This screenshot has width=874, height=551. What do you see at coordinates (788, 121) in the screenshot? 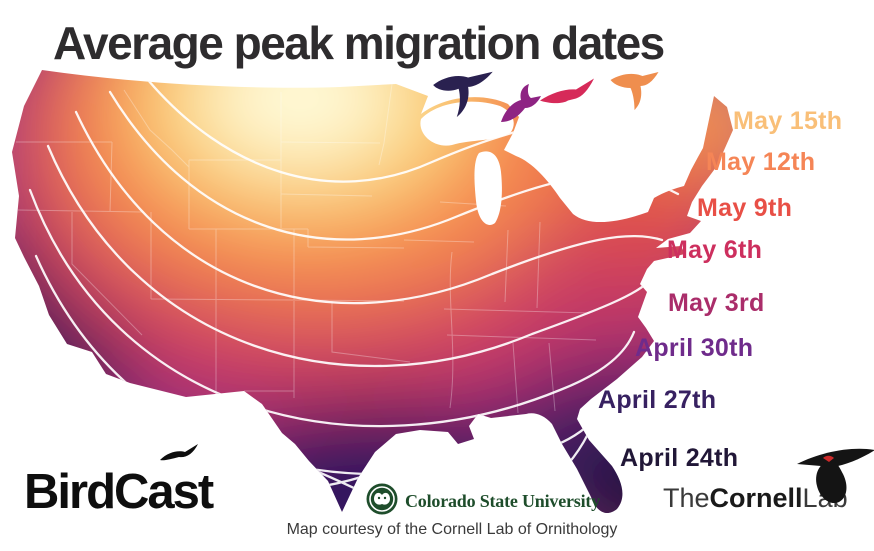
I see `date-label-may-15: May 15th` at bounding box center [788, 121].